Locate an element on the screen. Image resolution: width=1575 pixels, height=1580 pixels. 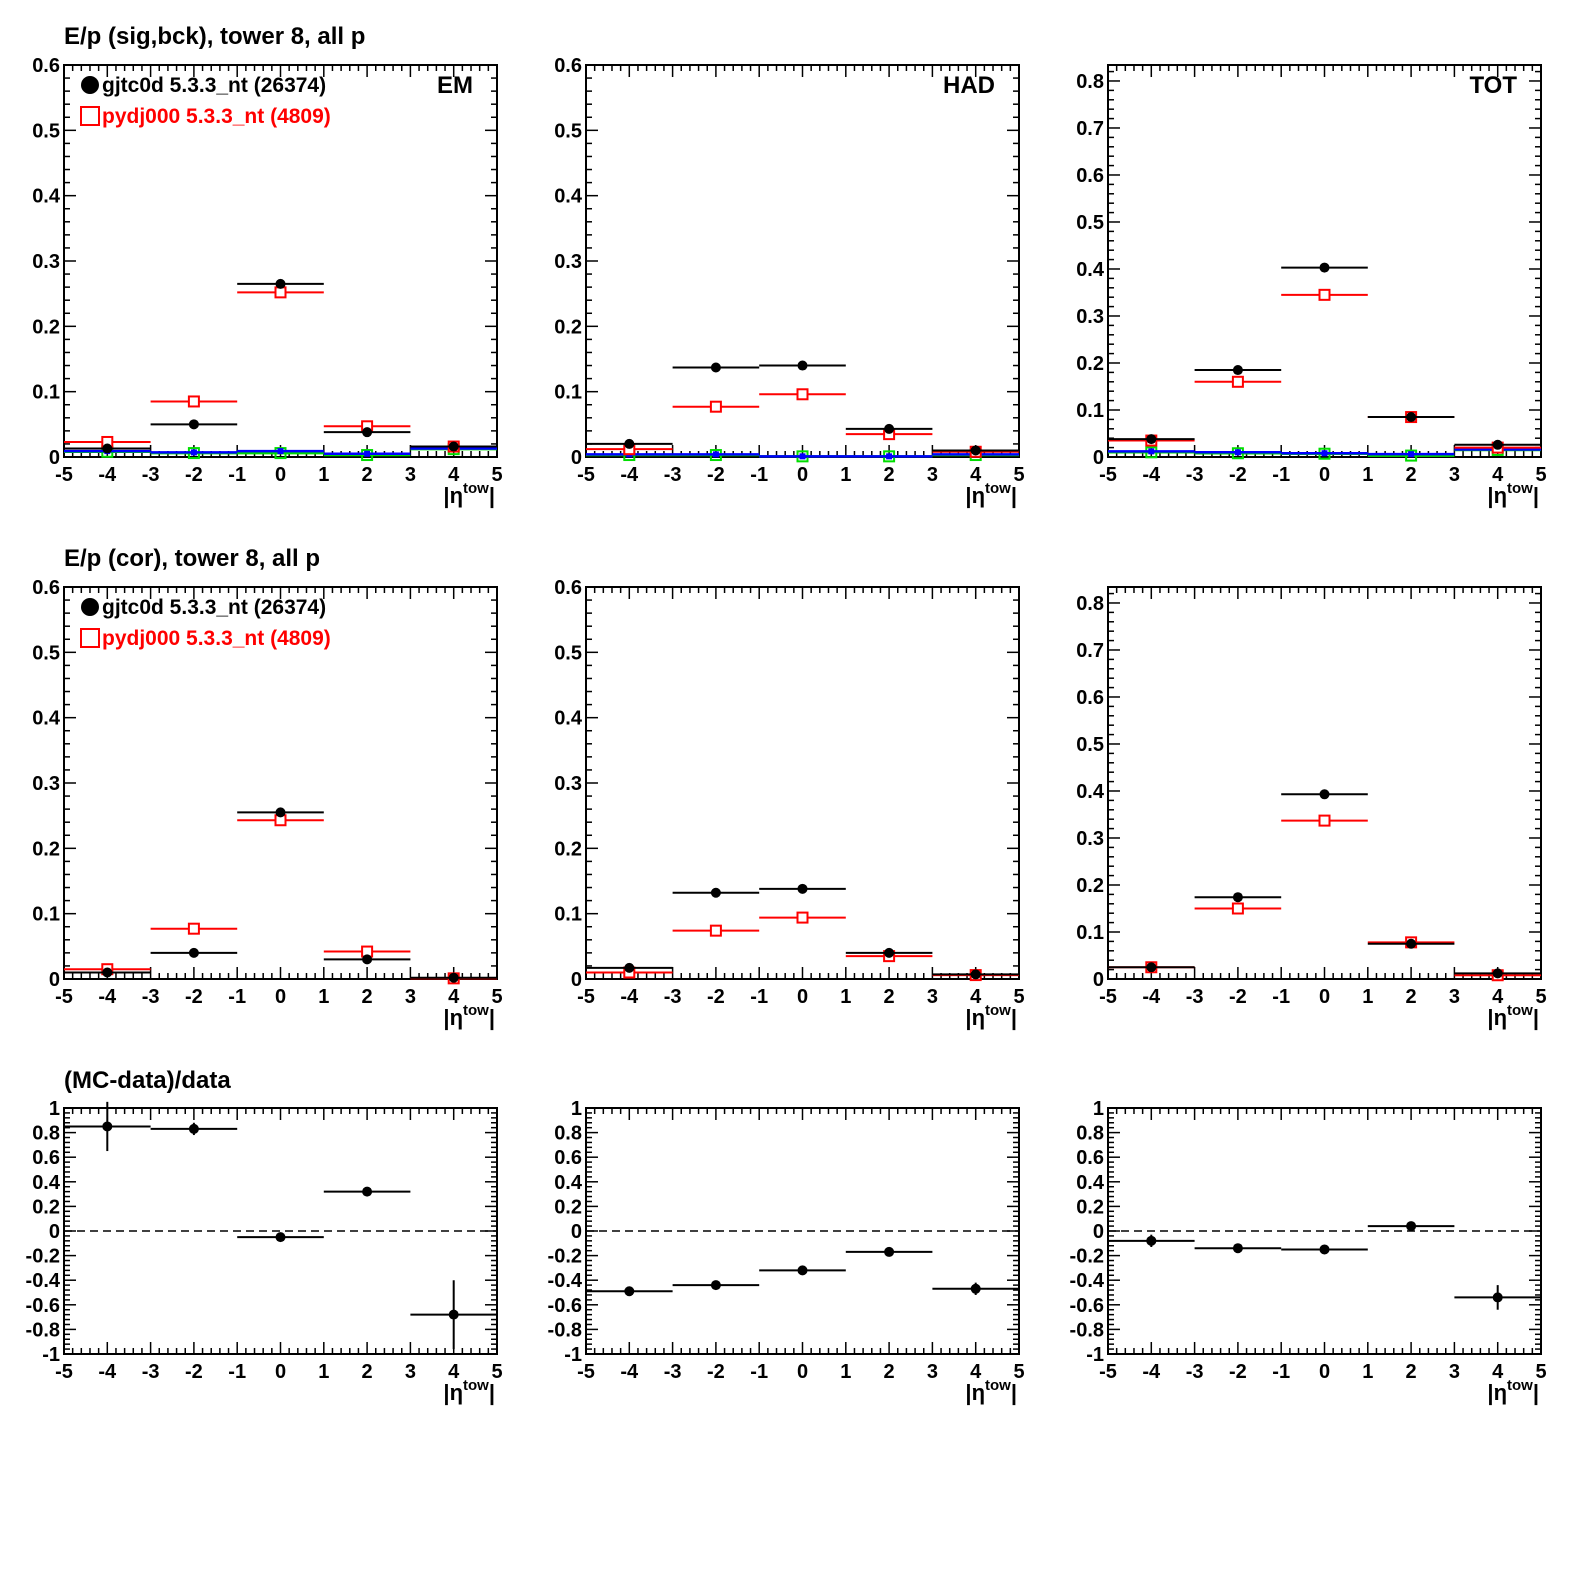
y-tick-label: -1 is located at coordinates (1095, 1355).